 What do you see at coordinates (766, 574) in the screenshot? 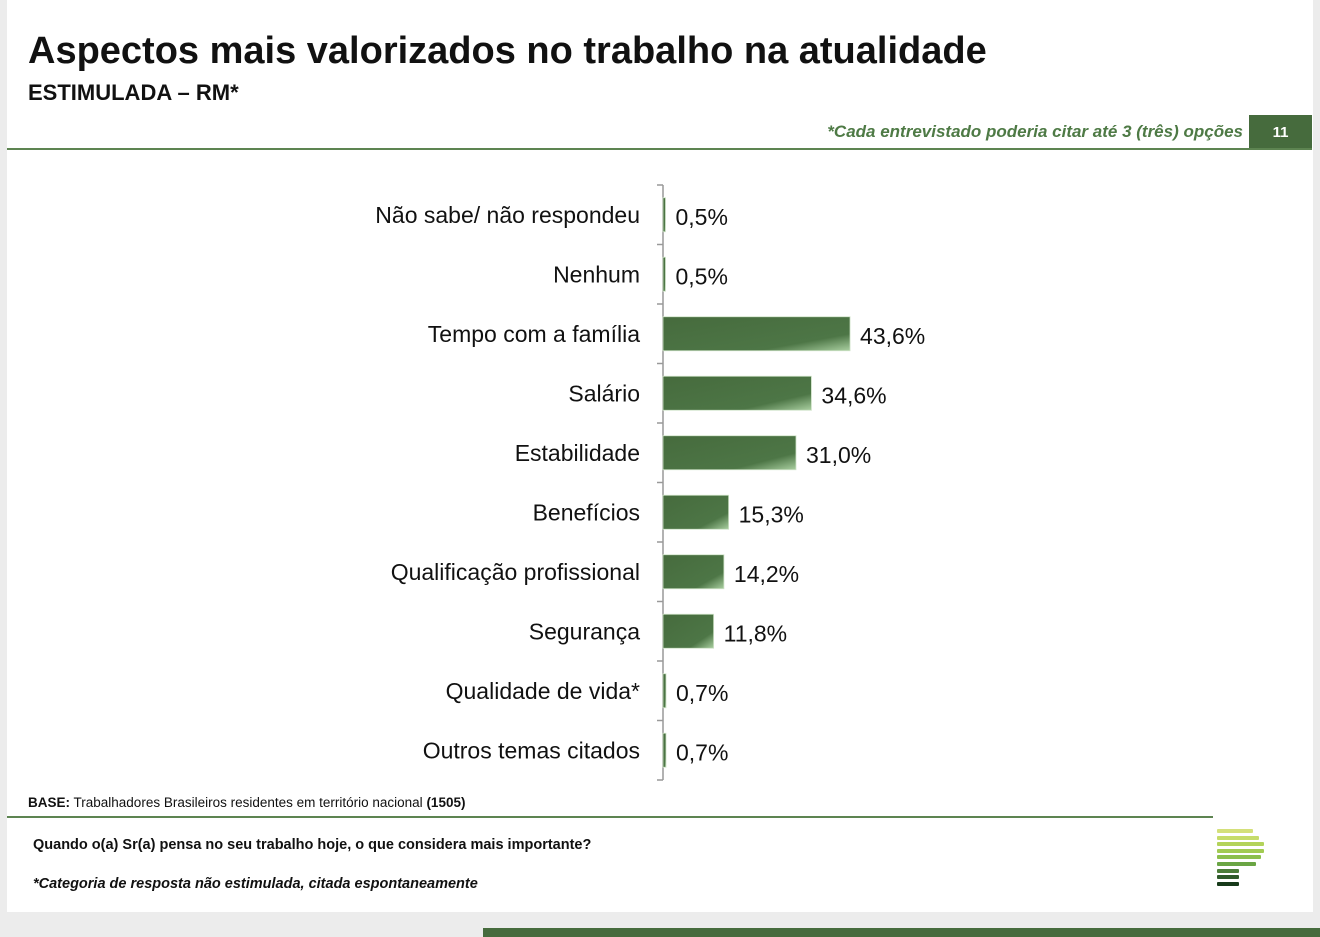
I see `data-label: 14,2%` at bounding box center [766, 574].